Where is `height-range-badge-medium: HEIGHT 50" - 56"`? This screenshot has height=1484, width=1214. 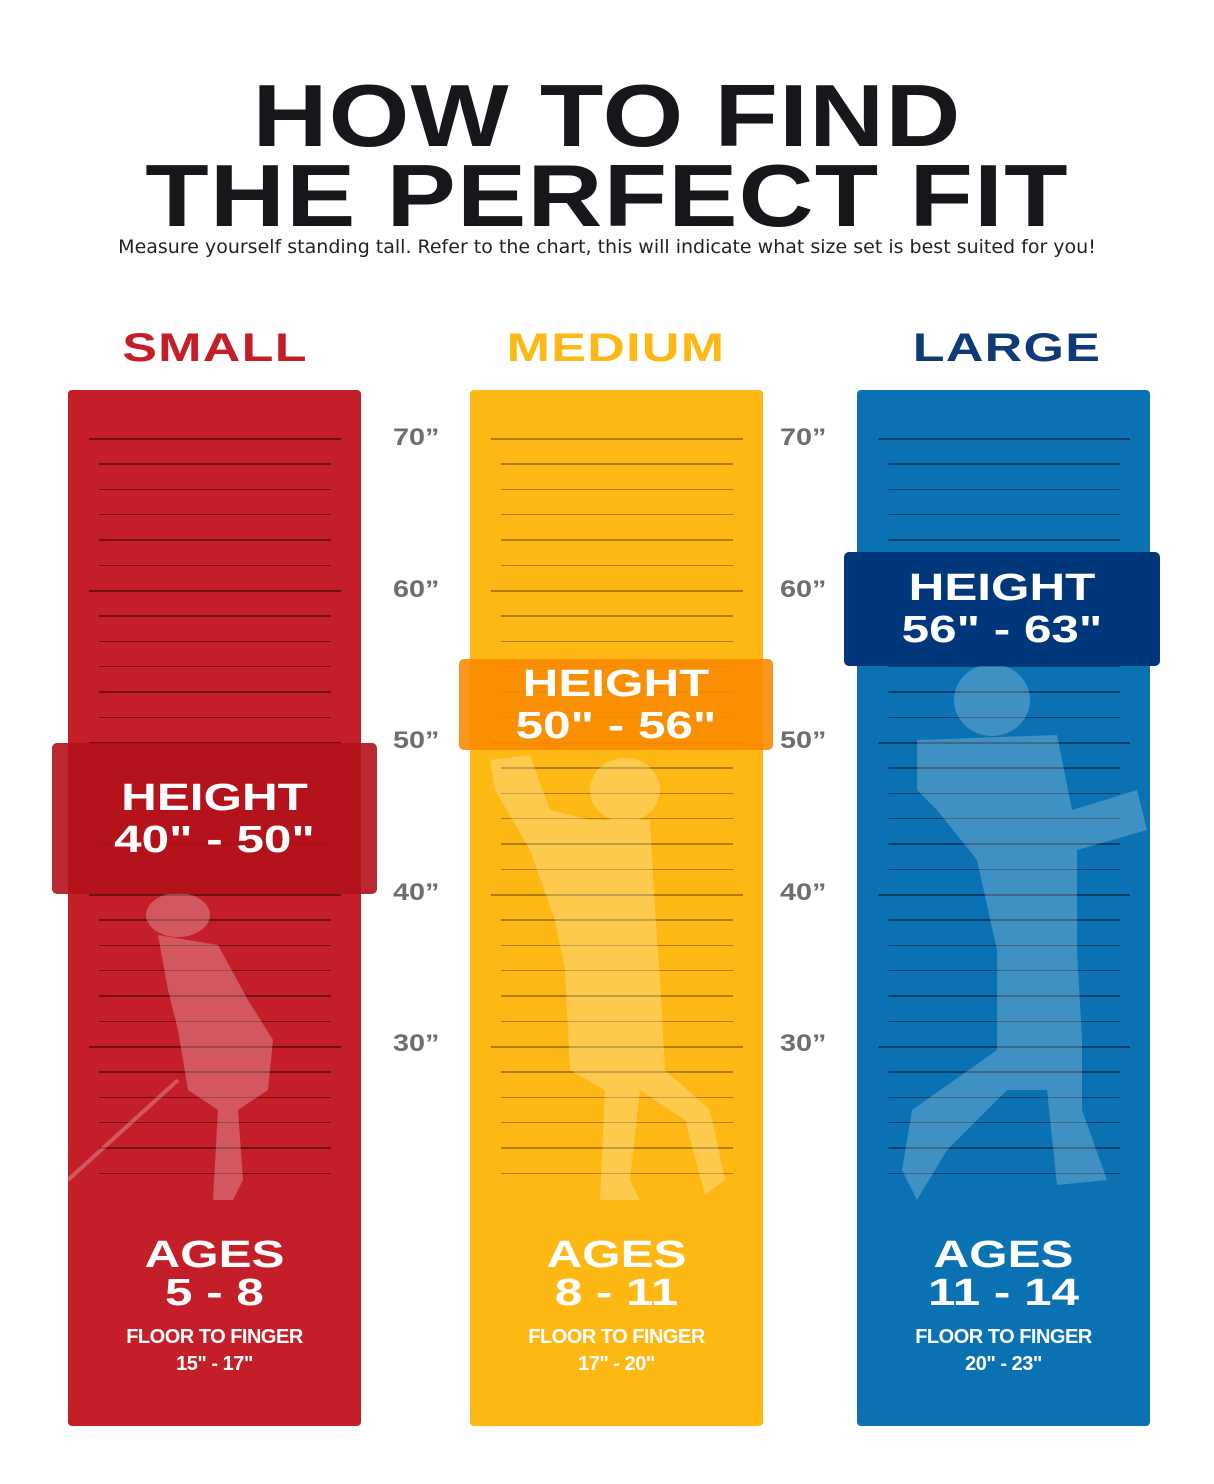
height-range-badge-medium: HEIGHT 50" - 56" is located at coordinates (616, 704).